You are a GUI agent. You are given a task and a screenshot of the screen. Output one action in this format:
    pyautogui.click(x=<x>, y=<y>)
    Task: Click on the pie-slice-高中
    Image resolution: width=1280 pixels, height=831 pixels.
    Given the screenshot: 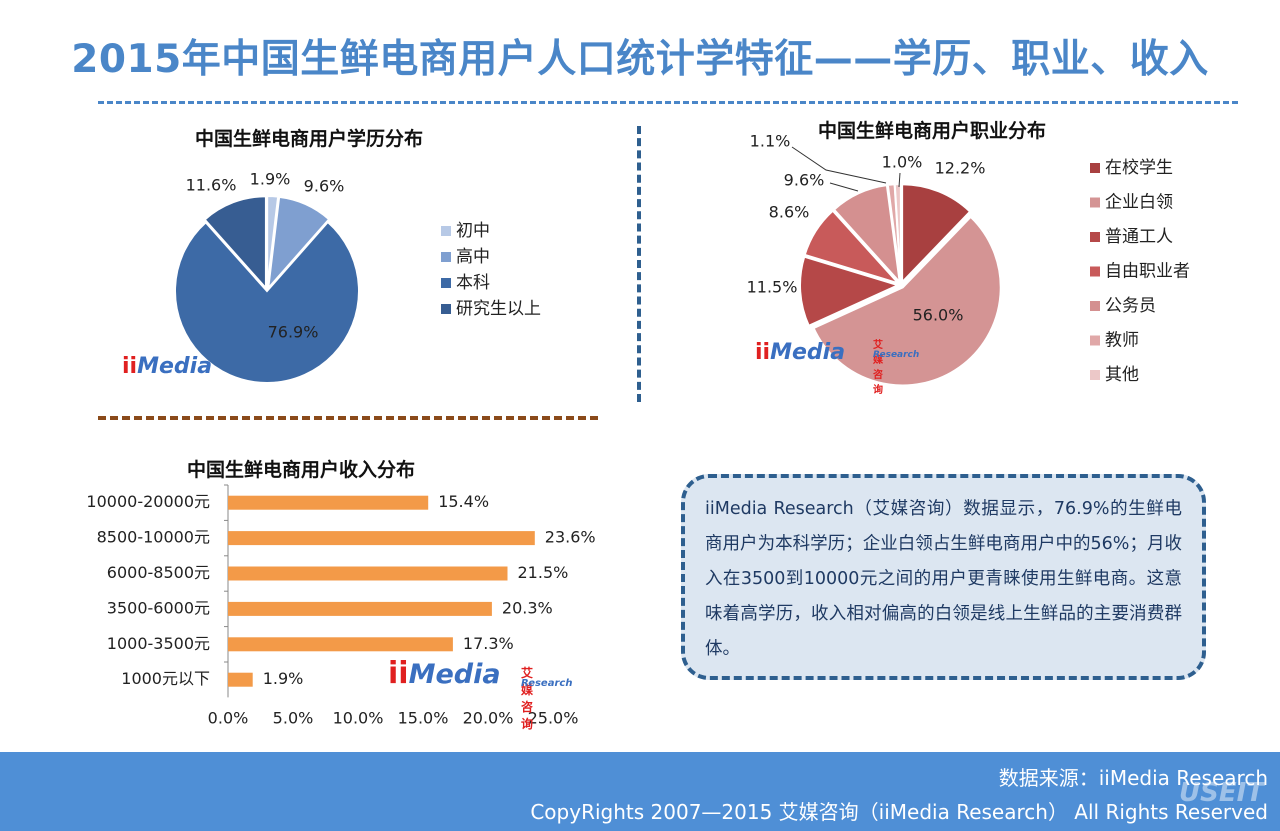 What is the action you would take?
    pyautogui.click(x=298, y=243)
    